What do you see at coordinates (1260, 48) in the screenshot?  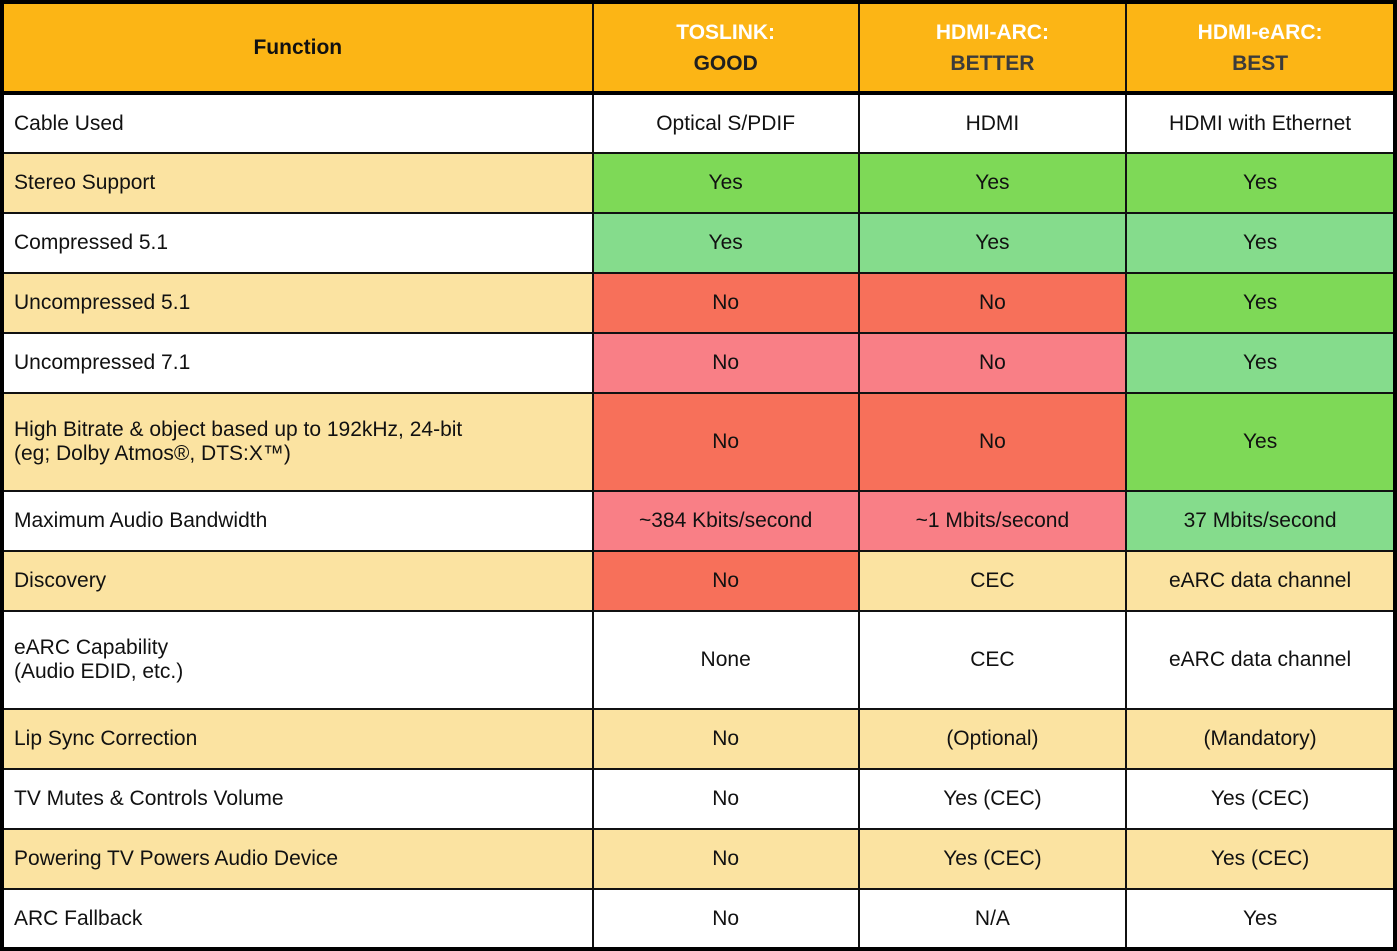 I see `column-header-hdmi-earc: HDMI-eARC: BEST` at bounding box center [1260, 48].